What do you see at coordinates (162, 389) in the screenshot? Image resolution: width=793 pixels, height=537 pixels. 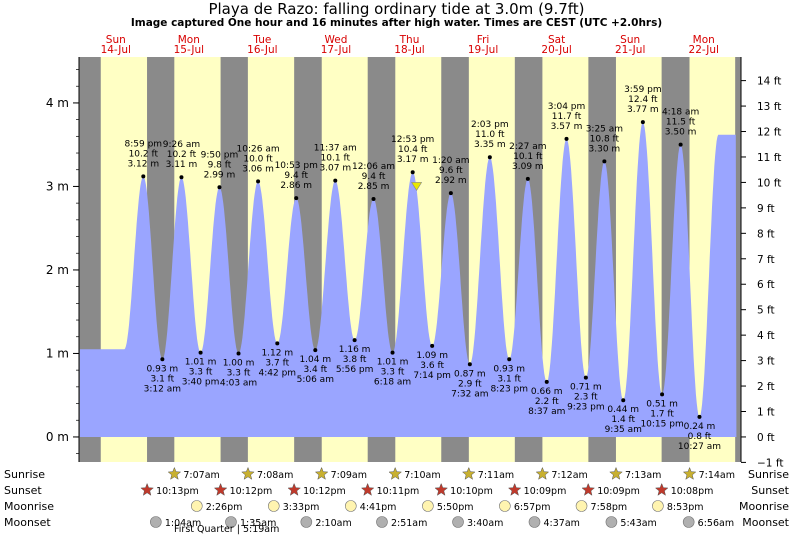 I see `low-tide-time-label: 3:12 am` at bounding box center [162, 389].